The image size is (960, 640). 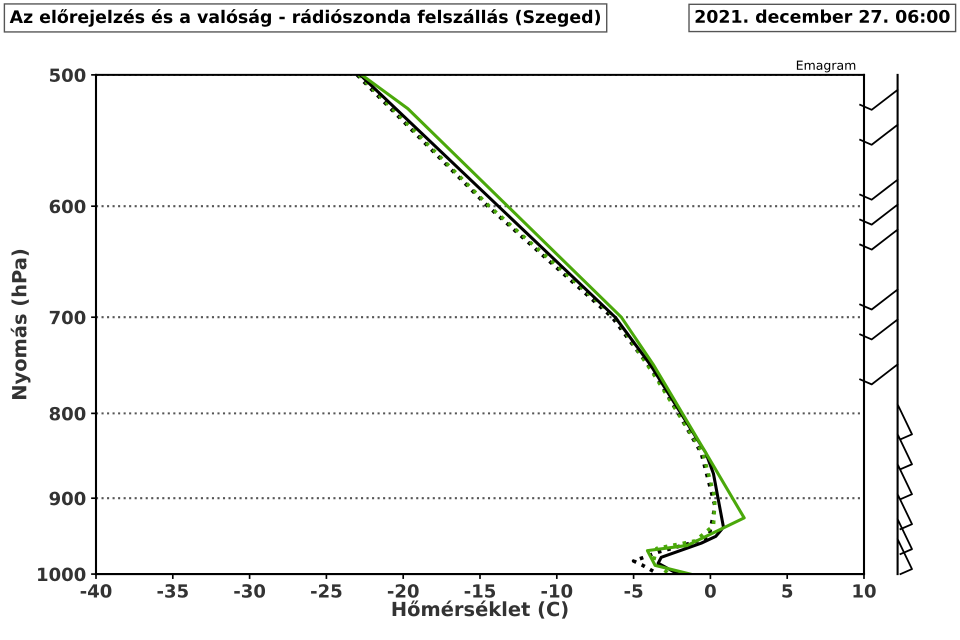 What do you see at coordinates (326, 591) in the screenshot?
I see `x-tick-label: -25` at bounding box center [326, 591].